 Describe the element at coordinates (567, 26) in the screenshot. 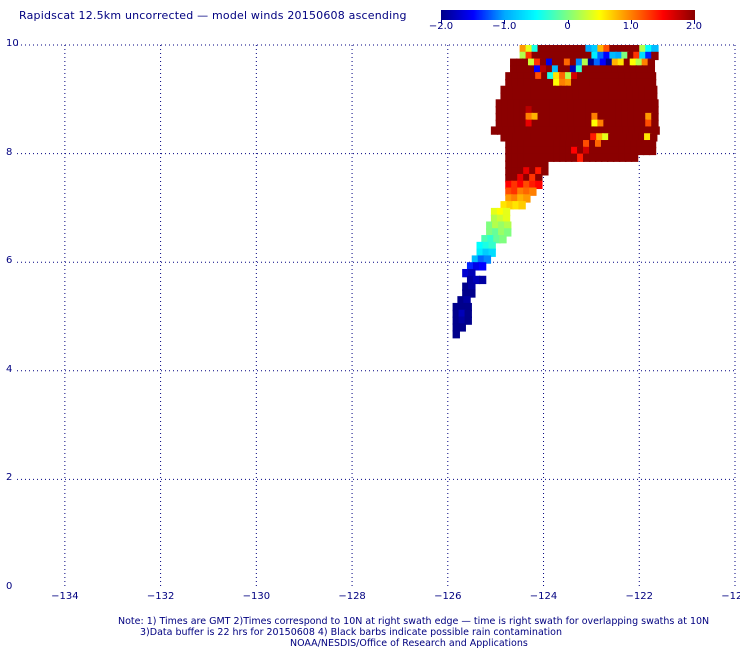

I see `colorbar-label: 0` at that location.